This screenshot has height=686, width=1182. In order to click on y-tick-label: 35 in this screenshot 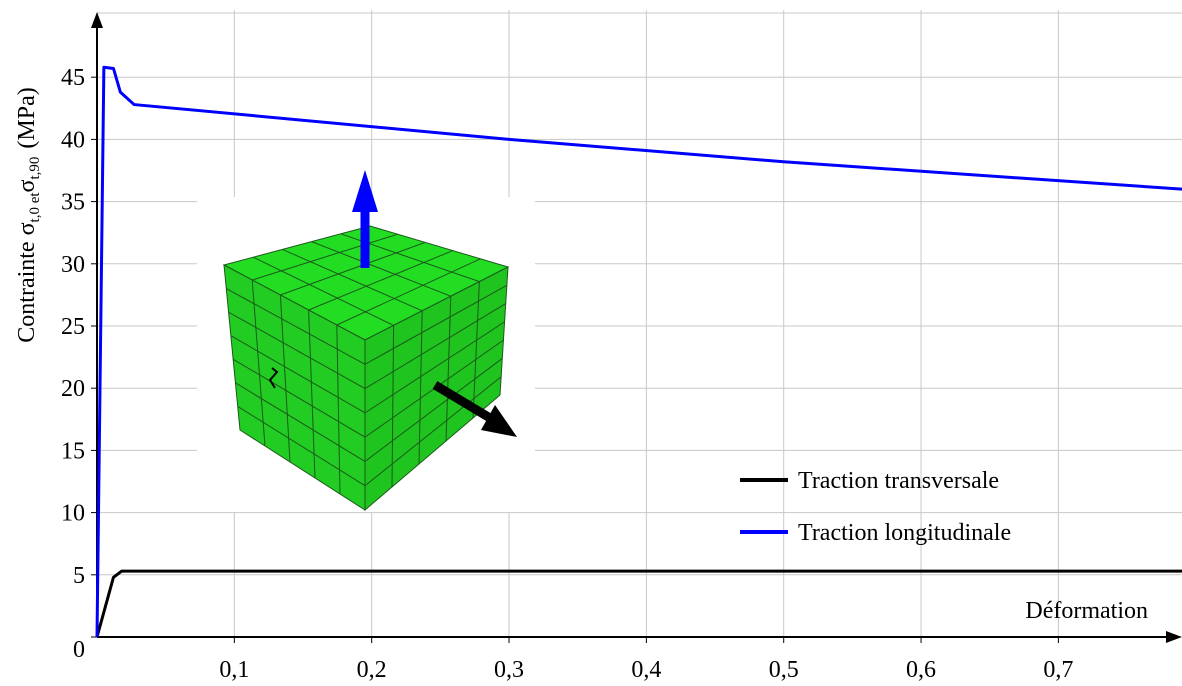, I will do `click(73, 203)`.